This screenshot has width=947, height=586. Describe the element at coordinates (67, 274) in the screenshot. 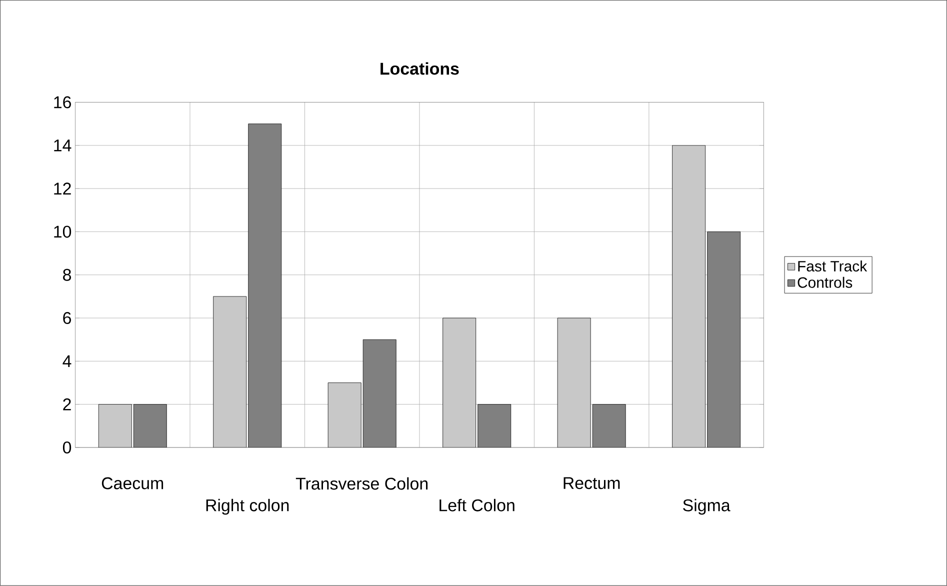

I see `y-tick-label: 8` at that location.